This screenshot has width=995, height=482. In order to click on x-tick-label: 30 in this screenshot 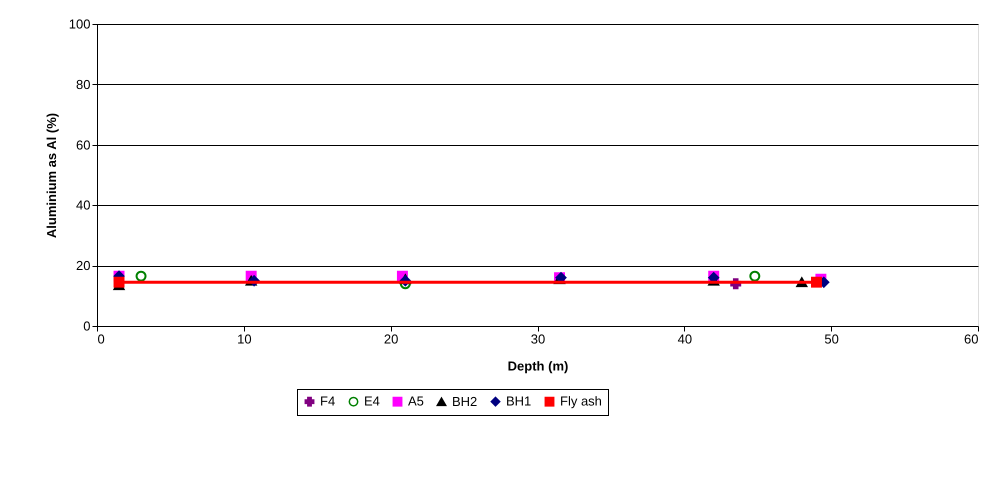, I will do `click(538, 339)`.